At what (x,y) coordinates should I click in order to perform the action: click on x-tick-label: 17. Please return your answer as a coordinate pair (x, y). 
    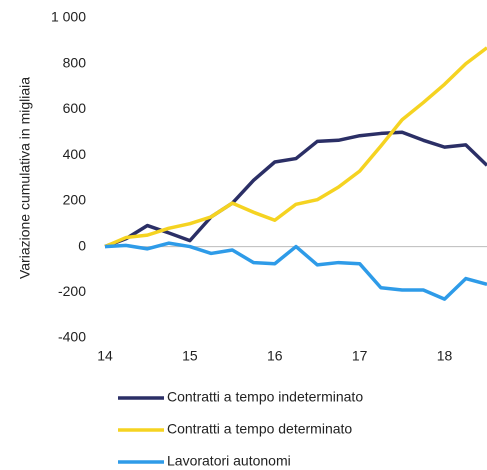
    Looking at the image, I should click on (360, 356).